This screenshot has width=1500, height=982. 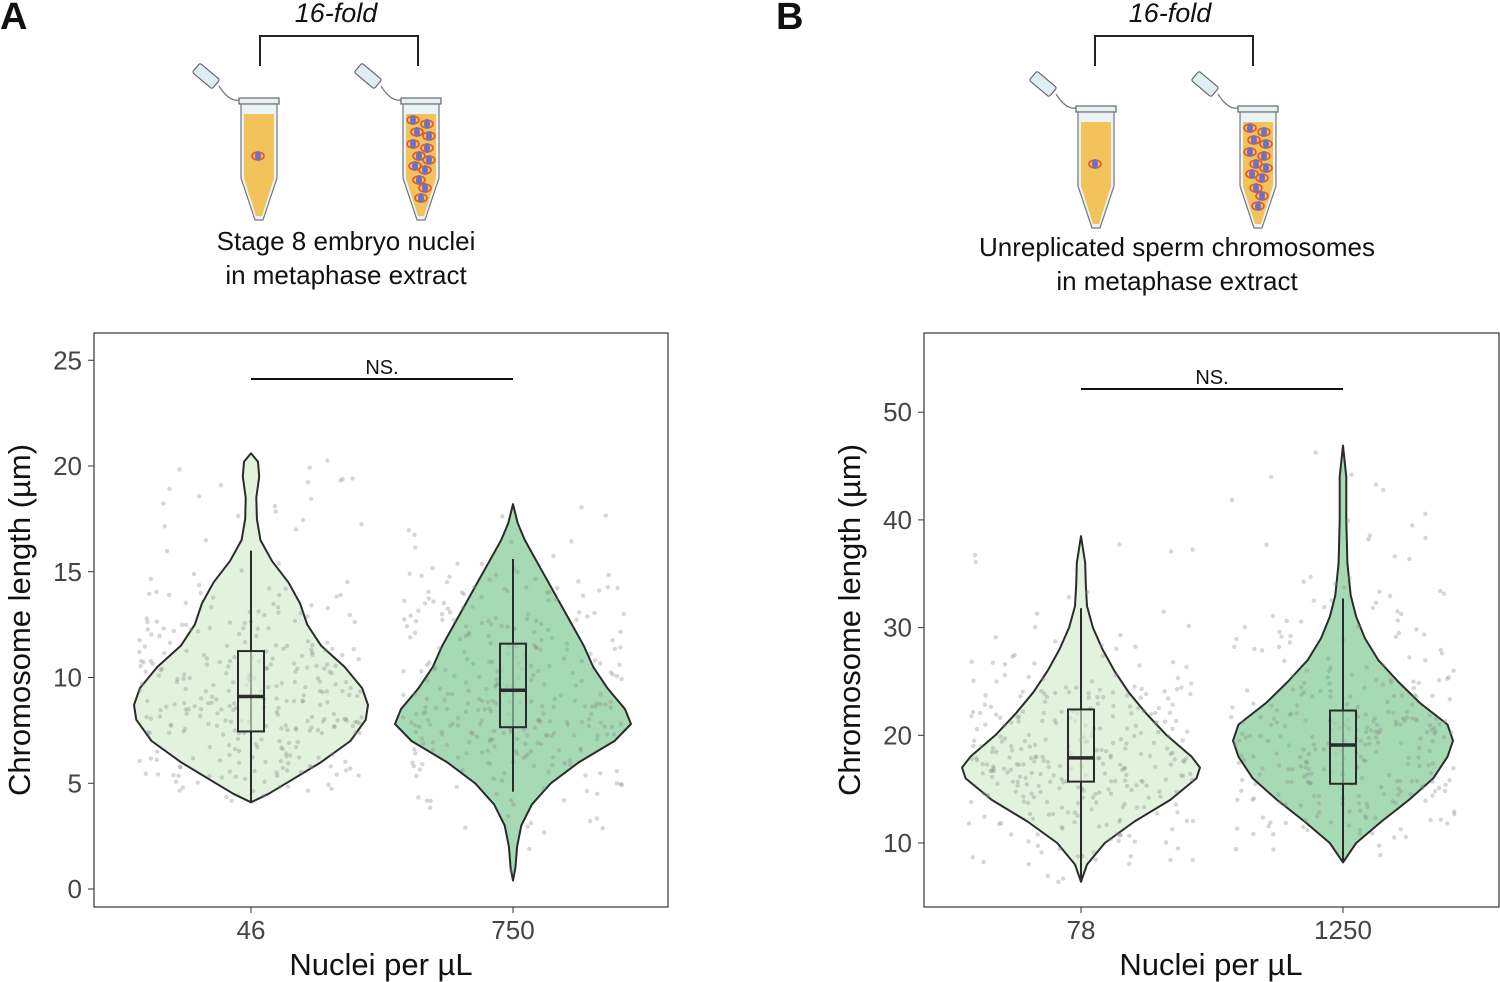 What do you see at coordinates (1096, 173) in the screenshot?
I see `extract-liquid` at bounding box center [1096, 173].